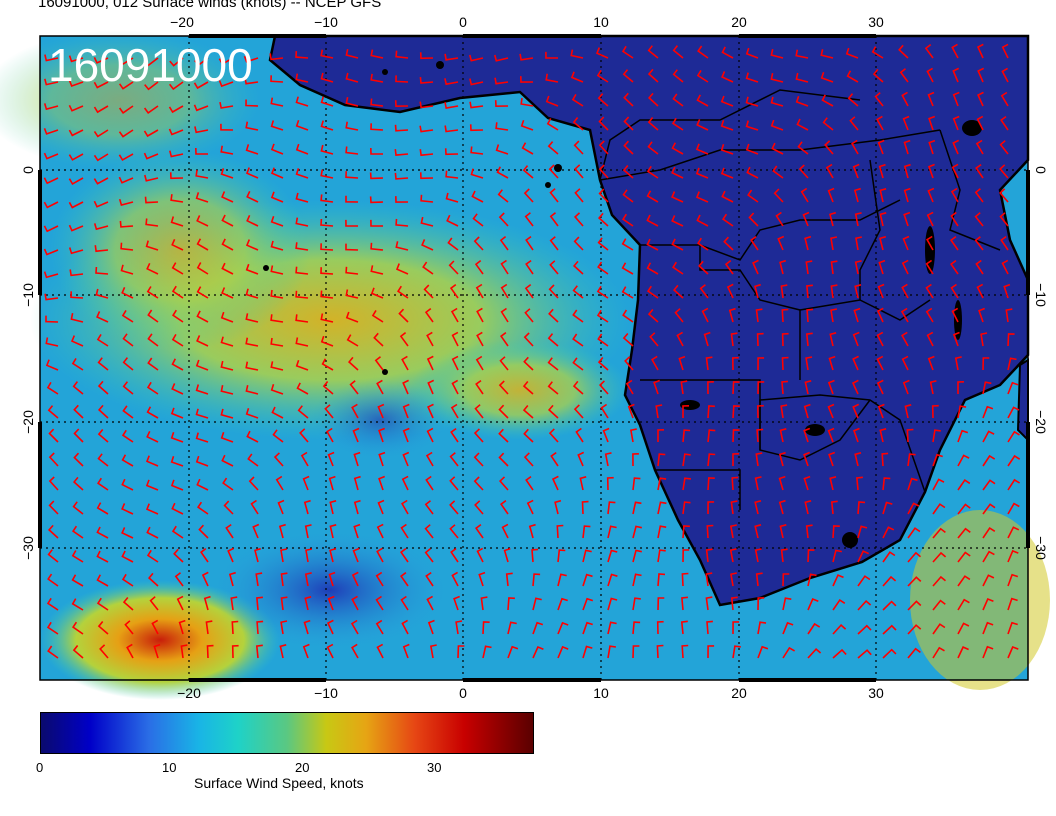  Describe the element at coordinates (463, 22) in the screenshot. I see `x-tick-top: 0` at that location.